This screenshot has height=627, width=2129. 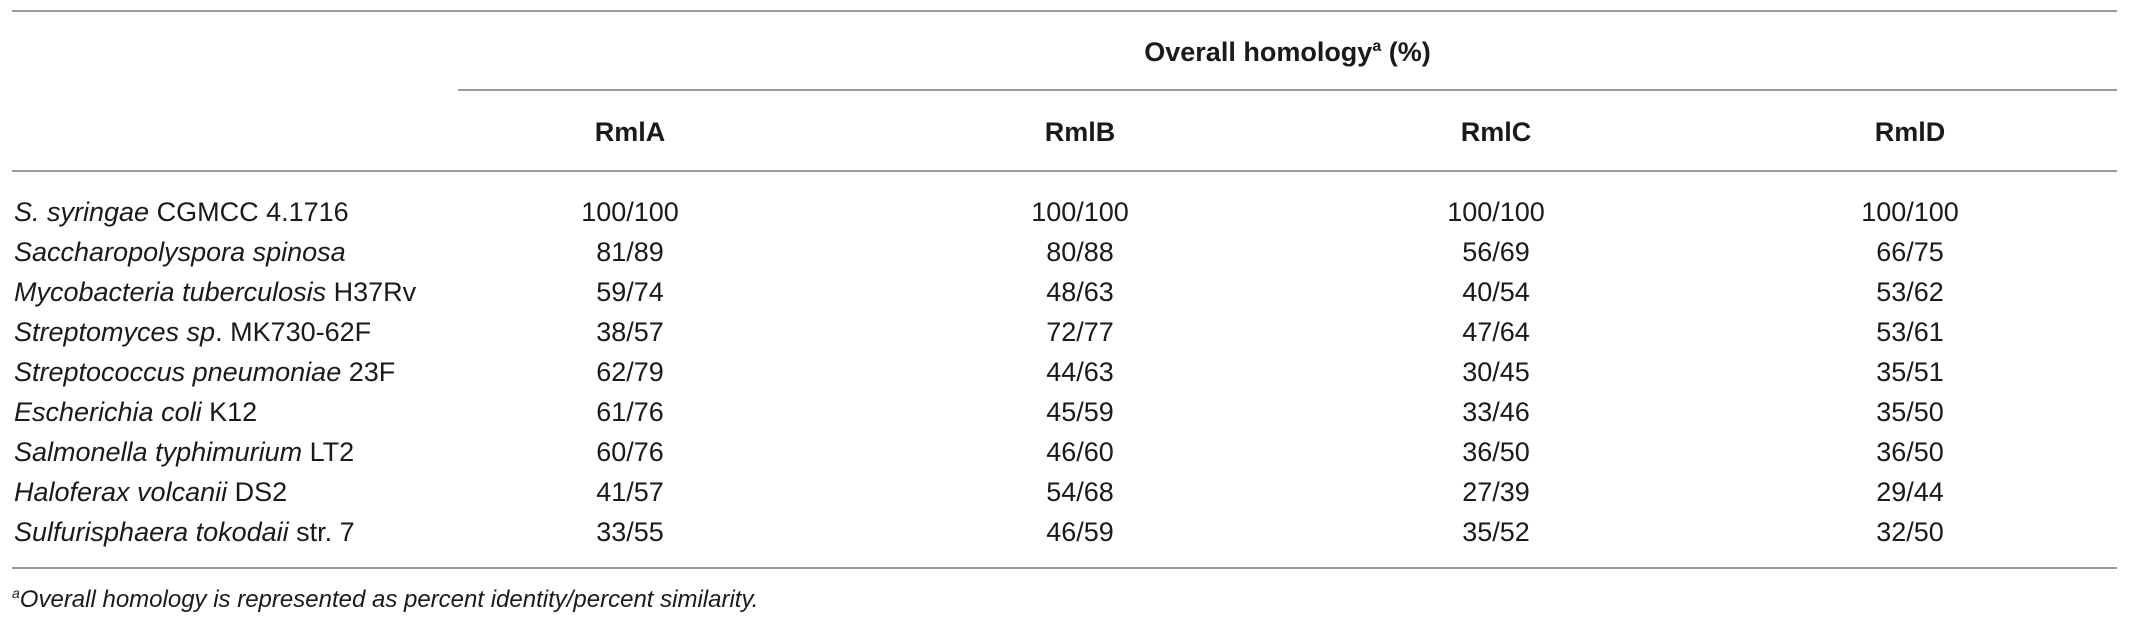 I want to click on organism-name: Streptomyces sp. MK730-62F, so click(x=192, y=332).